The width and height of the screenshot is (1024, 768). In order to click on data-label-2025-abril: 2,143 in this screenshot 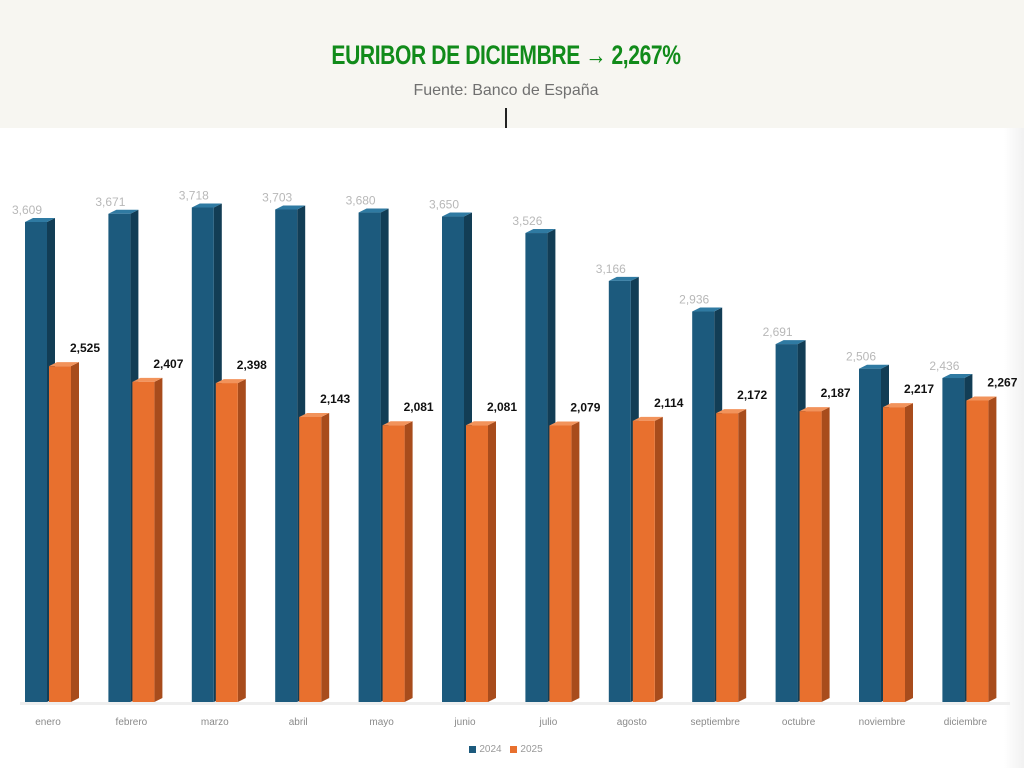, I will do `click(335, 399)`.